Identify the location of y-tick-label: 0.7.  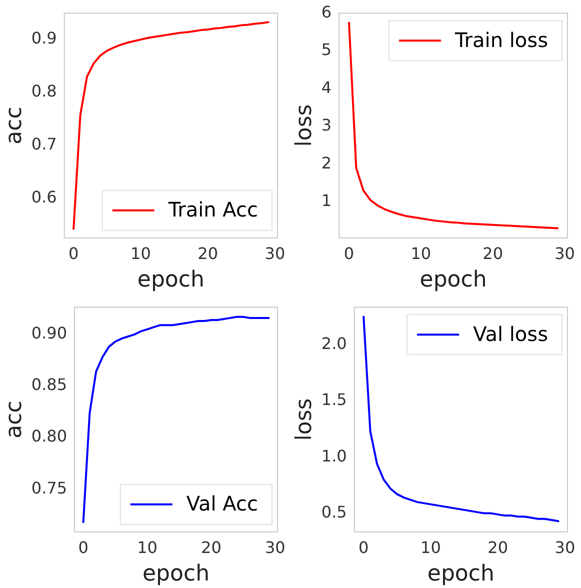
(44, 144).